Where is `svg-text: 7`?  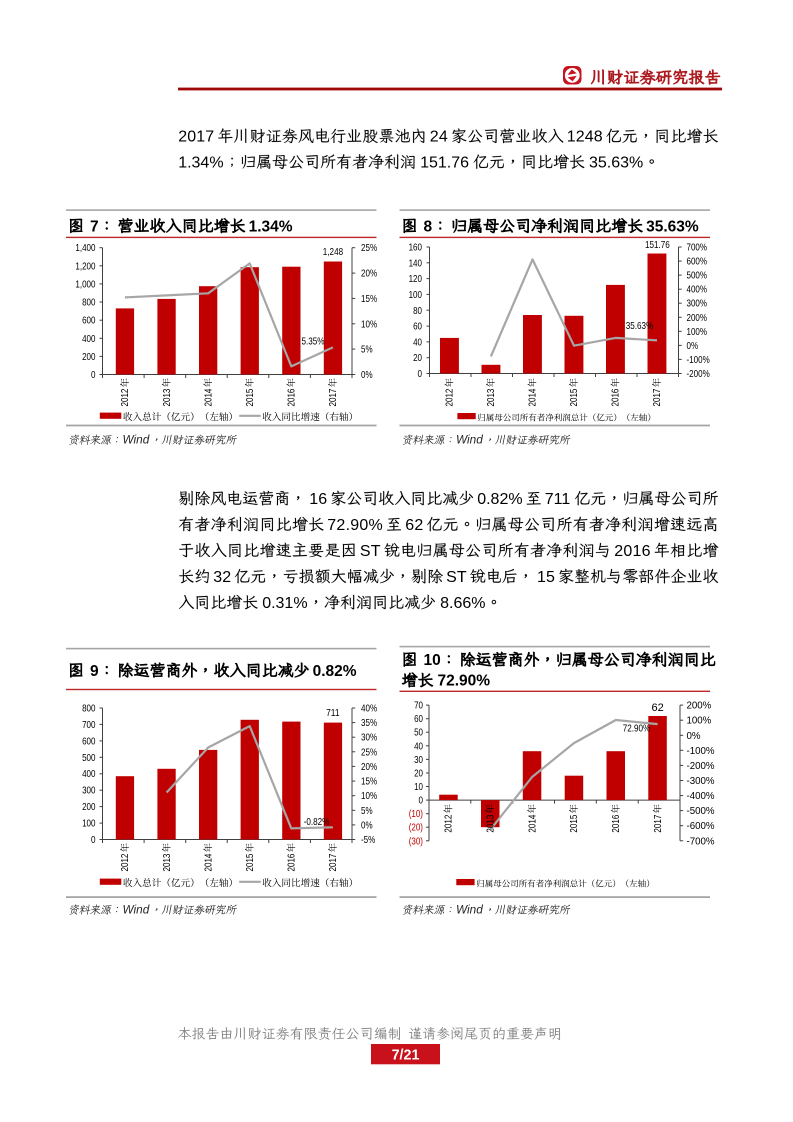 svg-text: 7 is located at coordinates (94, 226).